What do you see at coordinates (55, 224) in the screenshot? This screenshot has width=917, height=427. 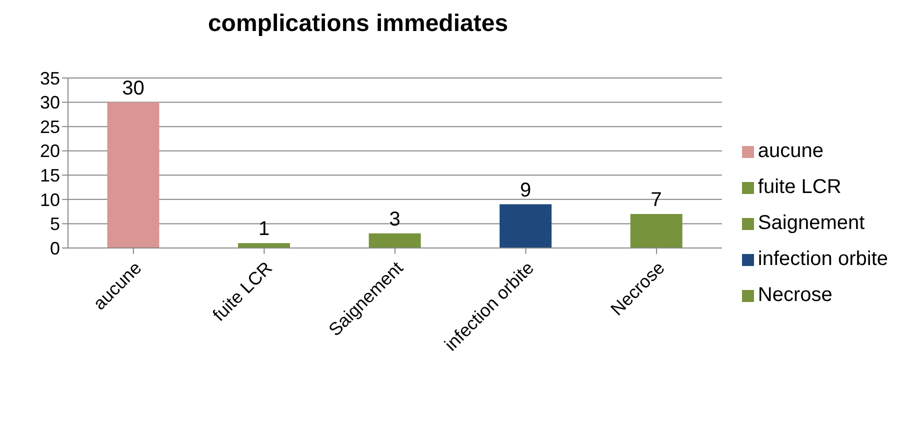 I see `y-tick-label: 5` at bounding box center [55, 224].